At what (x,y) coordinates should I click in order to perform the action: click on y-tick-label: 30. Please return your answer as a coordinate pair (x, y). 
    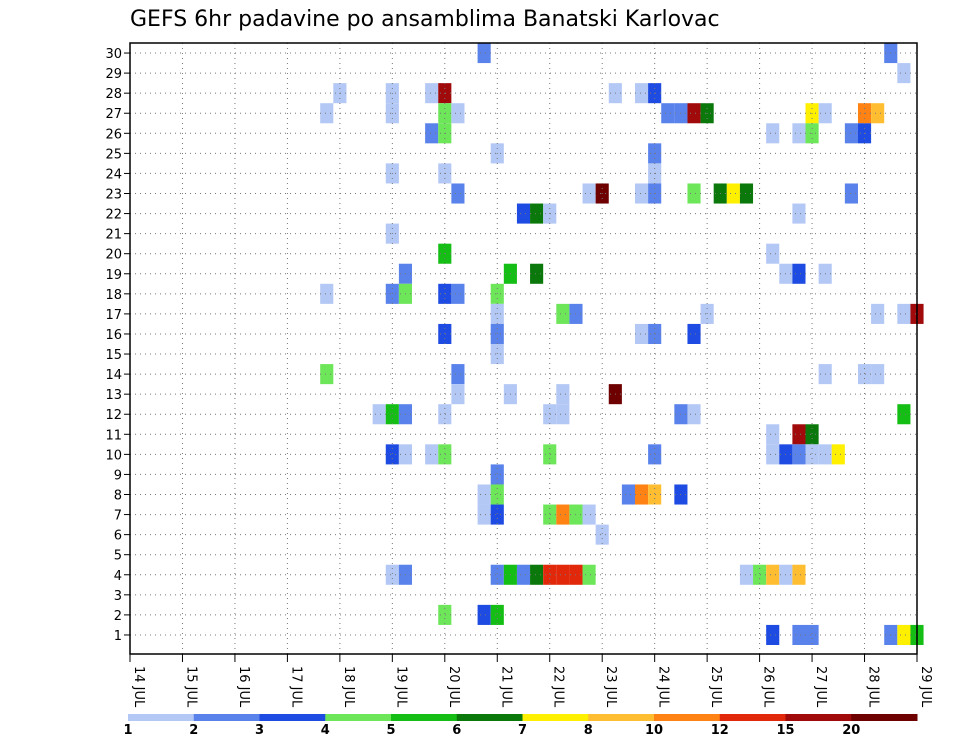
    Looking at the image, I should click on (113, 54).